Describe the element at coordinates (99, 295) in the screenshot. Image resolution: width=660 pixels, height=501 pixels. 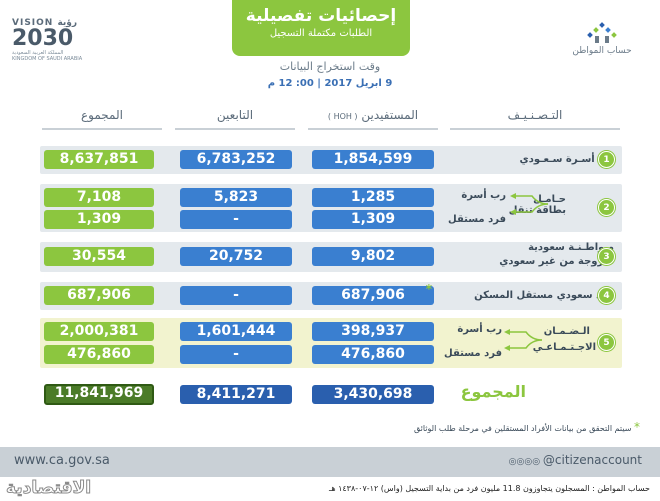
I see `row-4-total: 687,906` at that location.